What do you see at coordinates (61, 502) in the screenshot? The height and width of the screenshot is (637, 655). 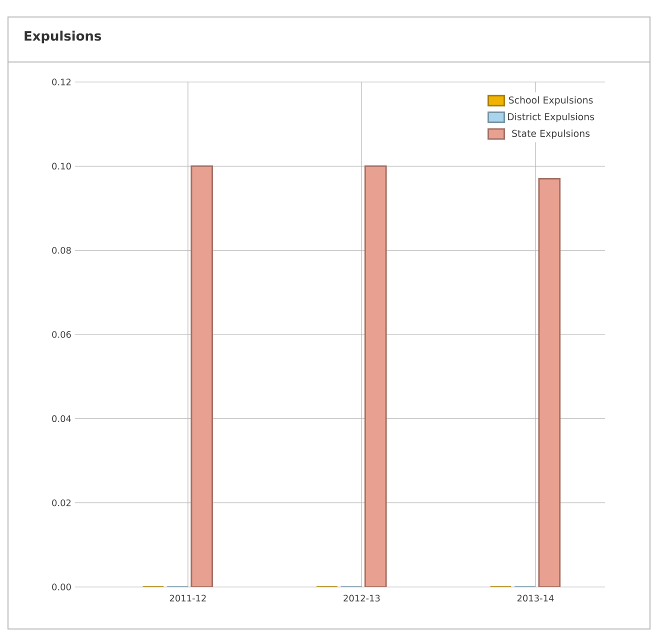 I see `y-tick-label: 0.02` at bounding box center [61, 502].